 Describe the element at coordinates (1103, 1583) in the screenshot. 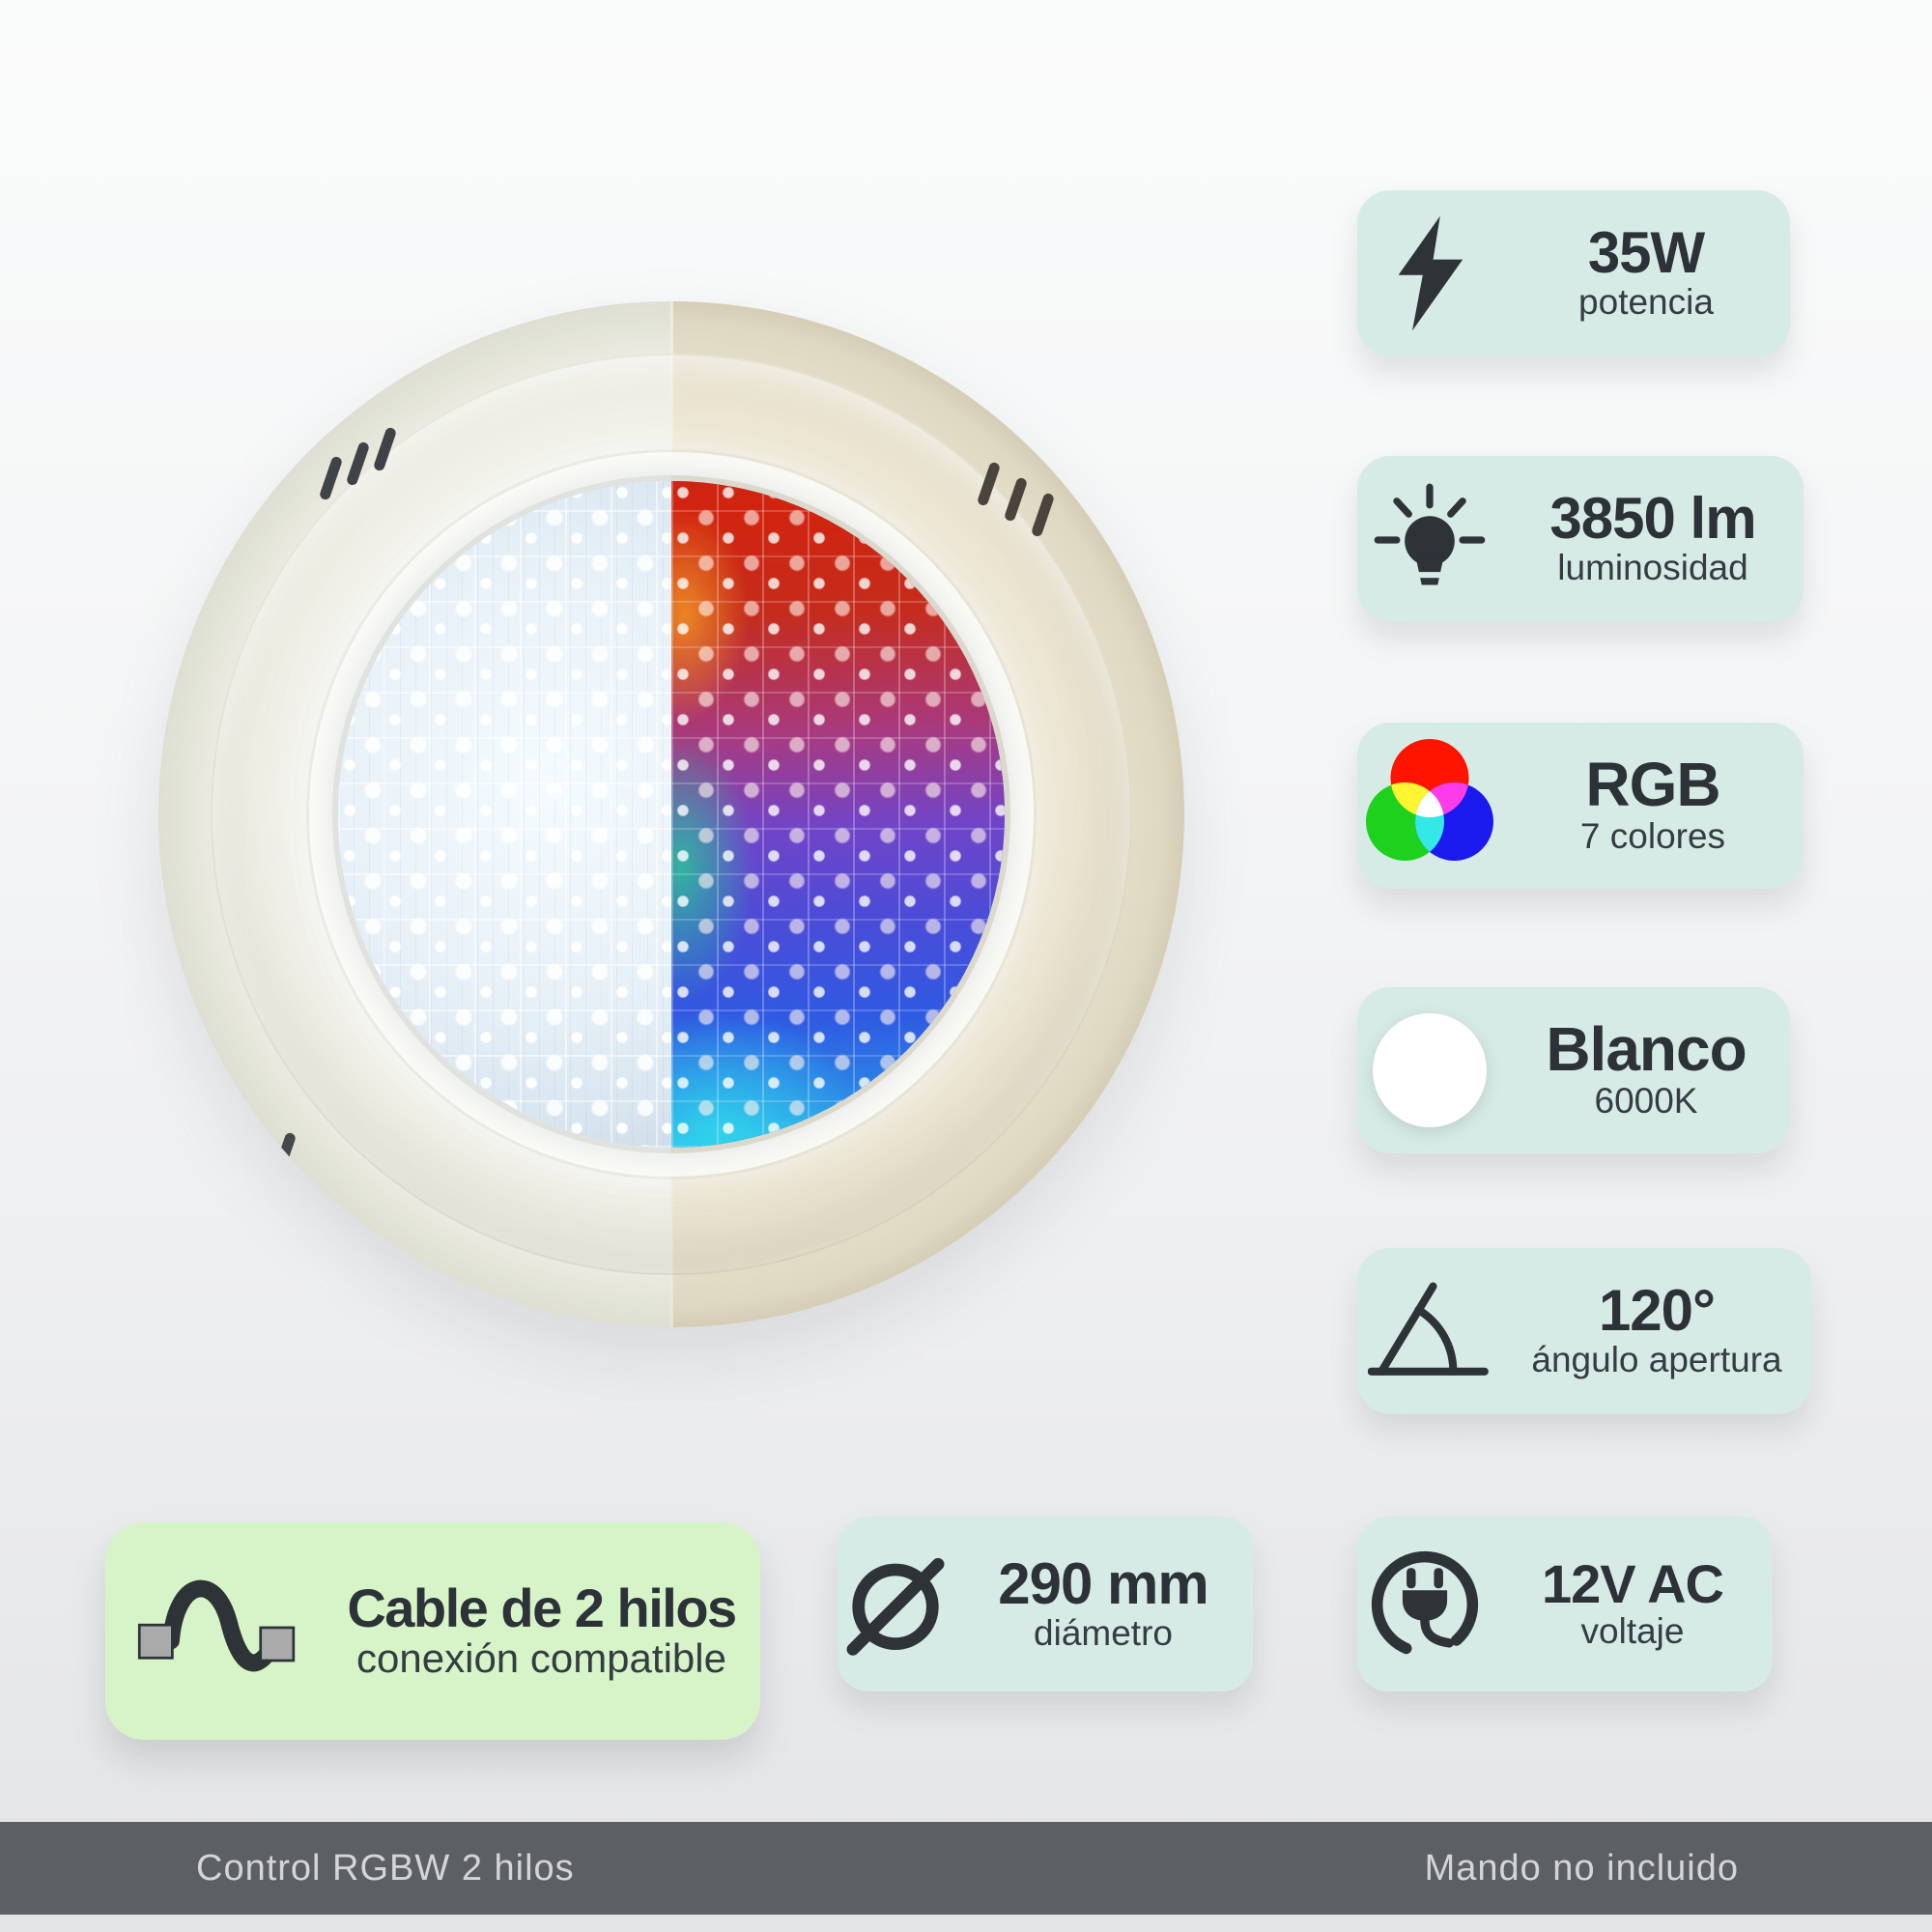

I see `feature-diameter-value: 290 mm` at that location.